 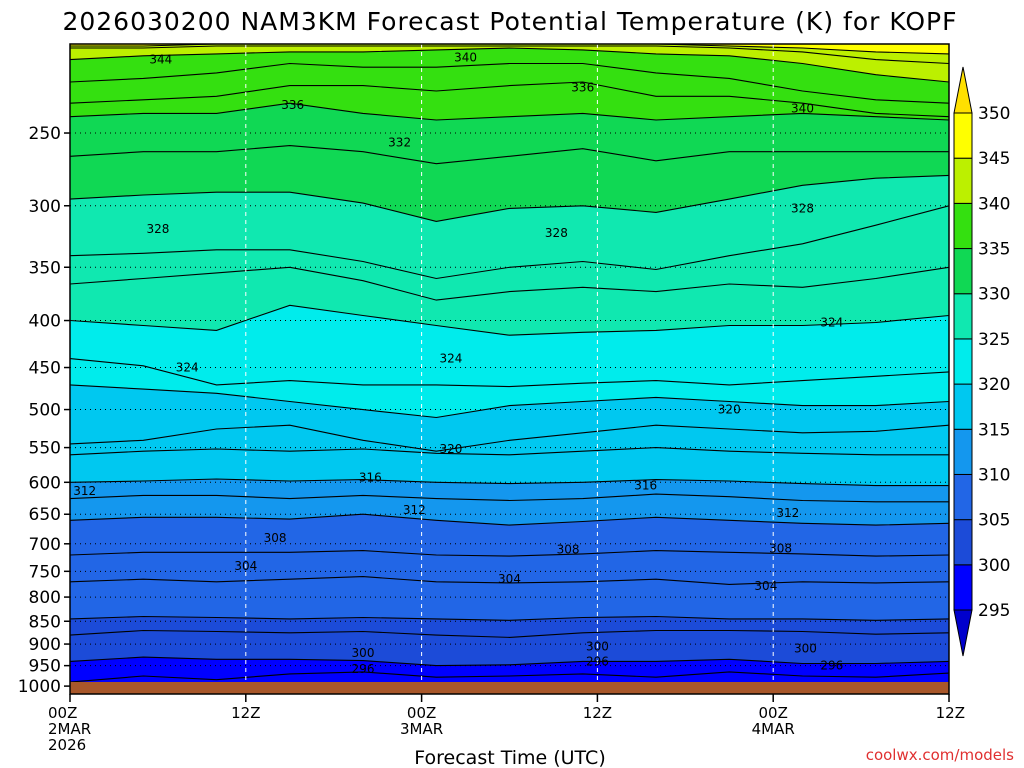 What do you see at coordinates (994, 475) in the screenshot?
I see `colorbar-label-310: 310` at bounding box center [994, 475].